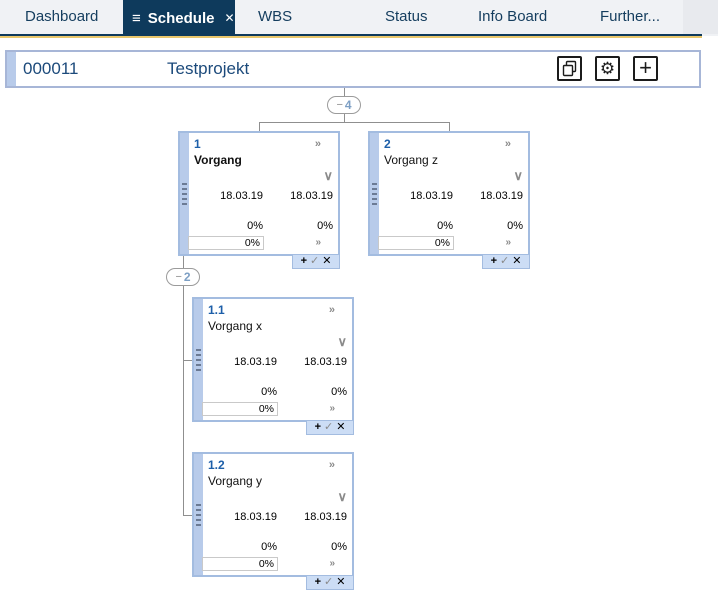 This screenshot has height=600, width=718. Describe the element at coordinates (51, 68) in the screenshot. I see `project-id: 000011` at that location.